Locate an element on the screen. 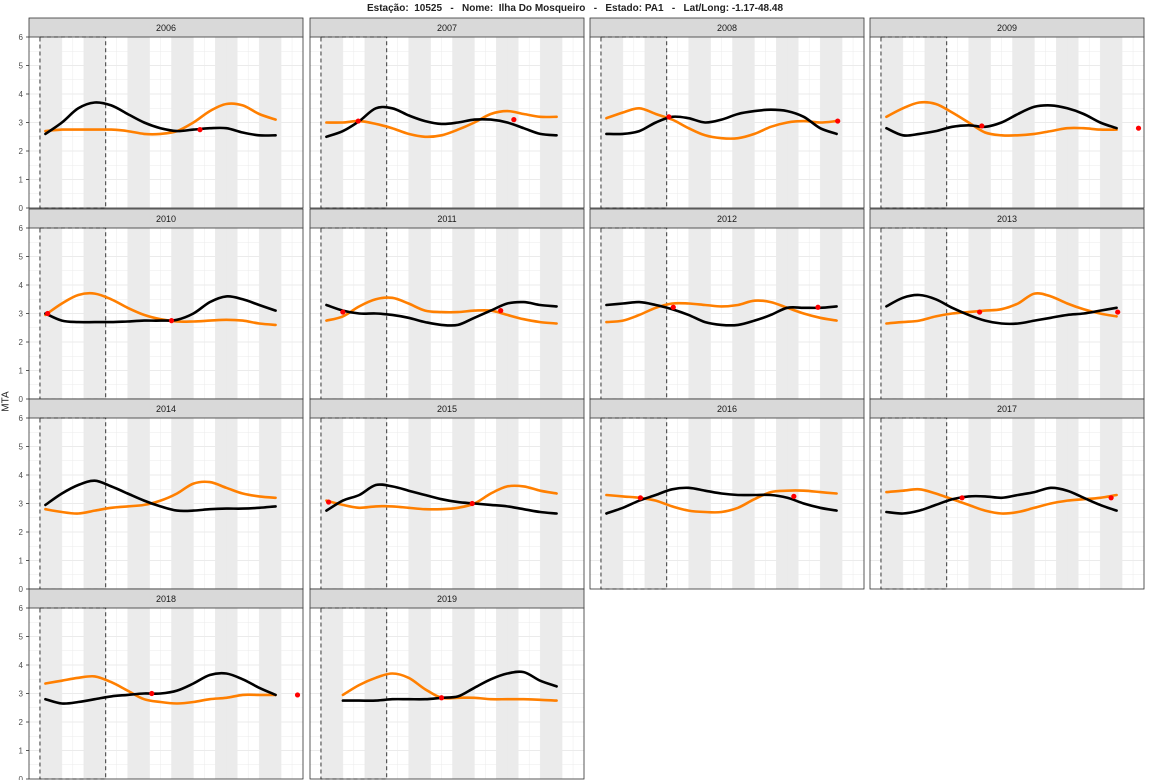  panel-2018: 2018 0 1 2 3 4 5 6 is located at coordinates (161, 684).